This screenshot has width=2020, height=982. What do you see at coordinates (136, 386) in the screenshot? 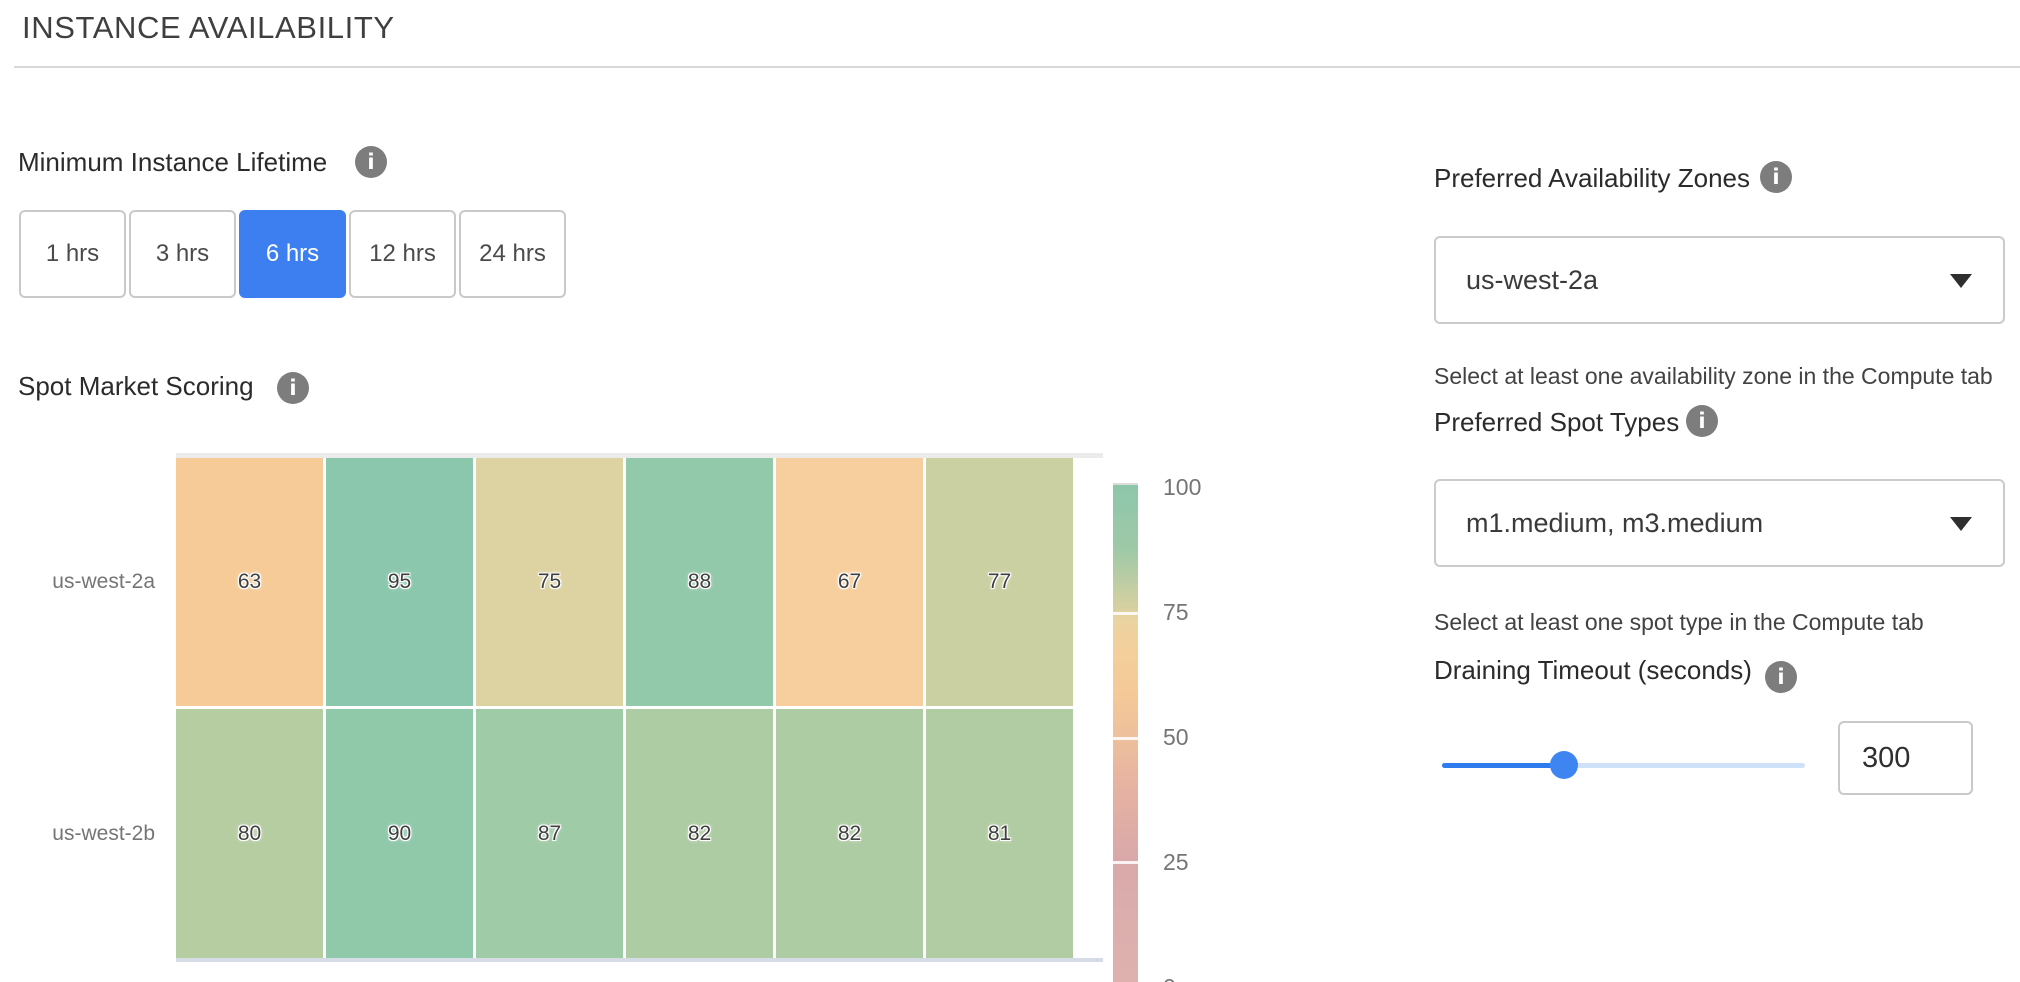
I see `spot-market-scoring-label: Spot Market Scoring` at bounding box center [136, 386].